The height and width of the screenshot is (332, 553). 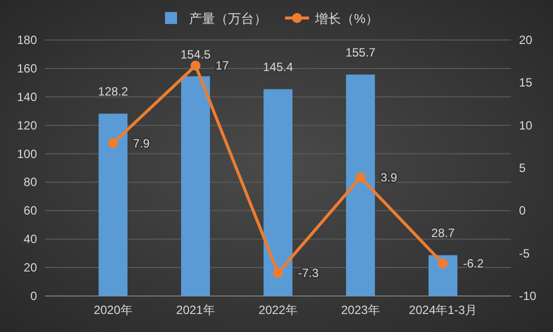 What do you see at coordinates (442, 310) in the screenshot?
I see `x-tick-label: 2024年1-3月` at bounding box center [442, 310].